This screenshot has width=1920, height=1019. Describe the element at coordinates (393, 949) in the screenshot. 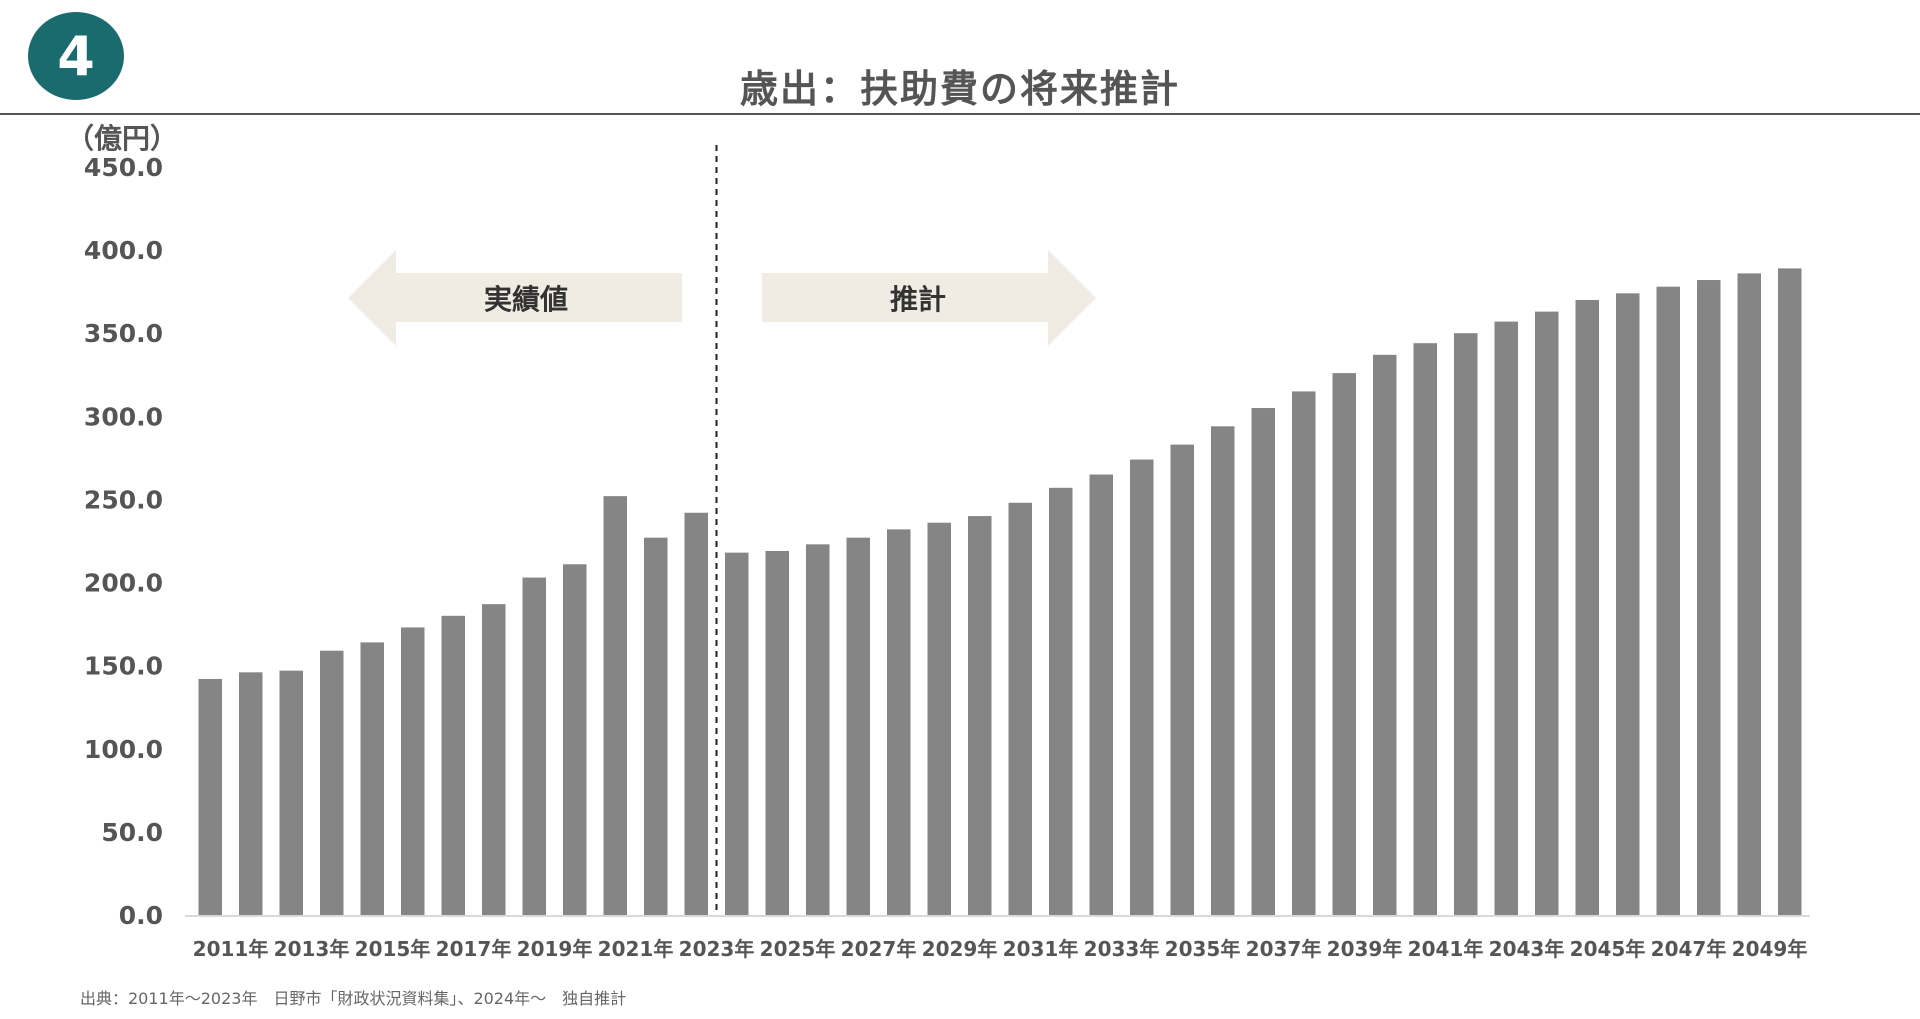

I see `x-tick-label: 2015年` at that location.